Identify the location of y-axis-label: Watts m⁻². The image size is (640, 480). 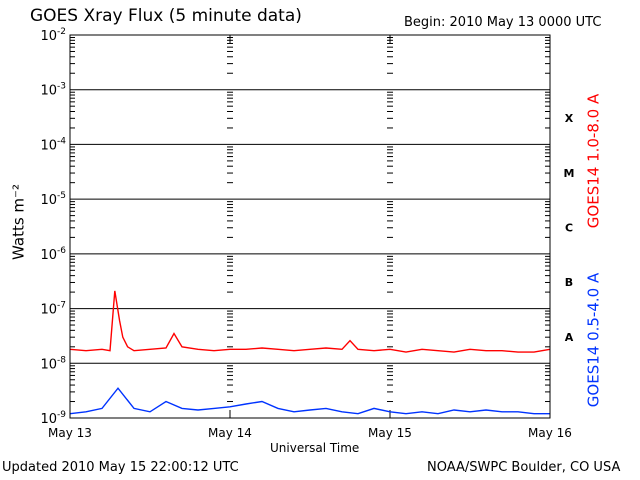
(18, 222).